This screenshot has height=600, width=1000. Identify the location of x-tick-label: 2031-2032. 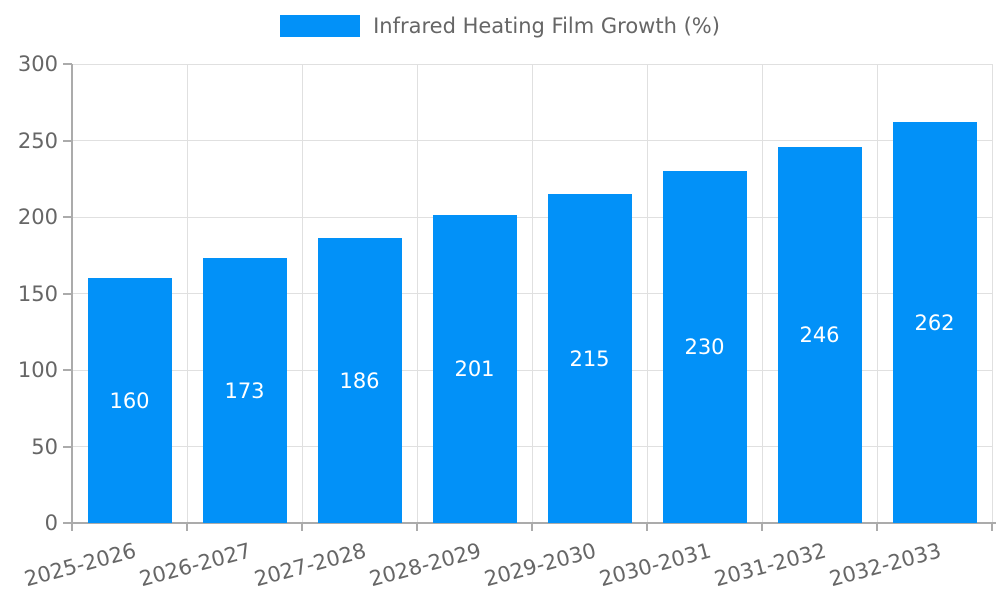
(770, 565).